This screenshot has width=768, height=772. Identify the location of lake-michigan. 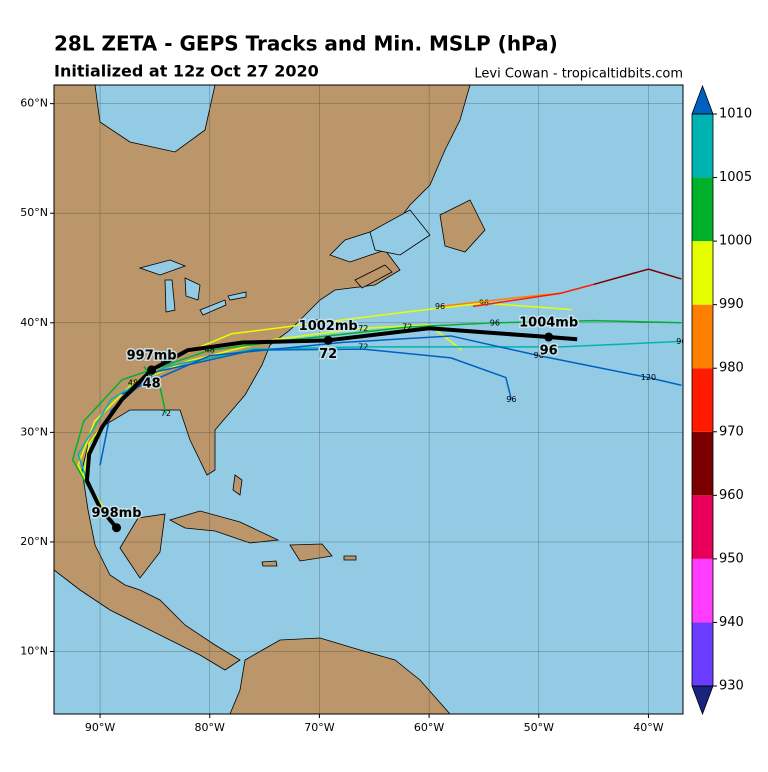
(170, 296).